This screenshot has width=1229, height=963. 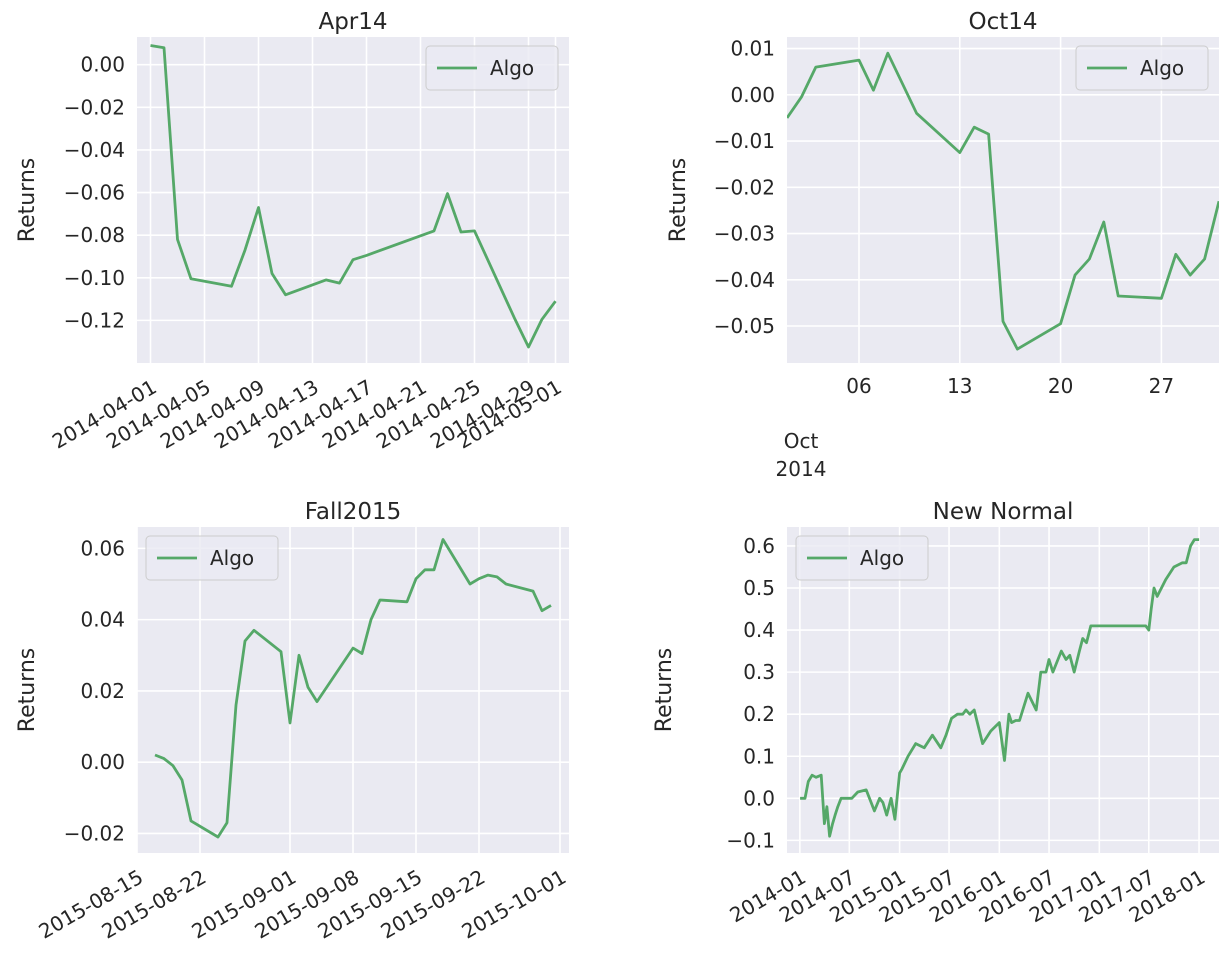 What do you see at coordinates (759, 798) in the screenshot?
I see `y-tick-label: 0.0` at bounding box center [759, 798].